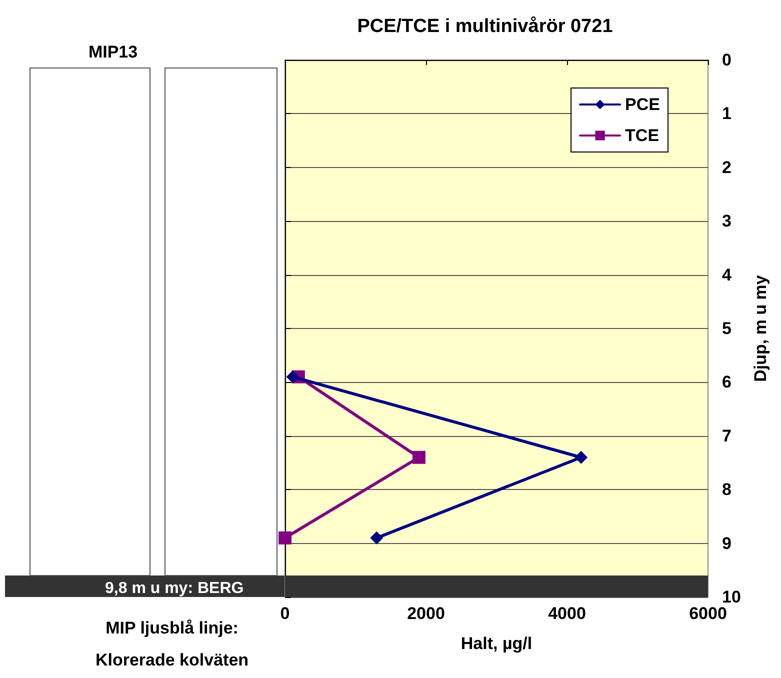 This screenshot has width=781, height=678. I want to click on x-tick-label: 4000, so click(567, 613).